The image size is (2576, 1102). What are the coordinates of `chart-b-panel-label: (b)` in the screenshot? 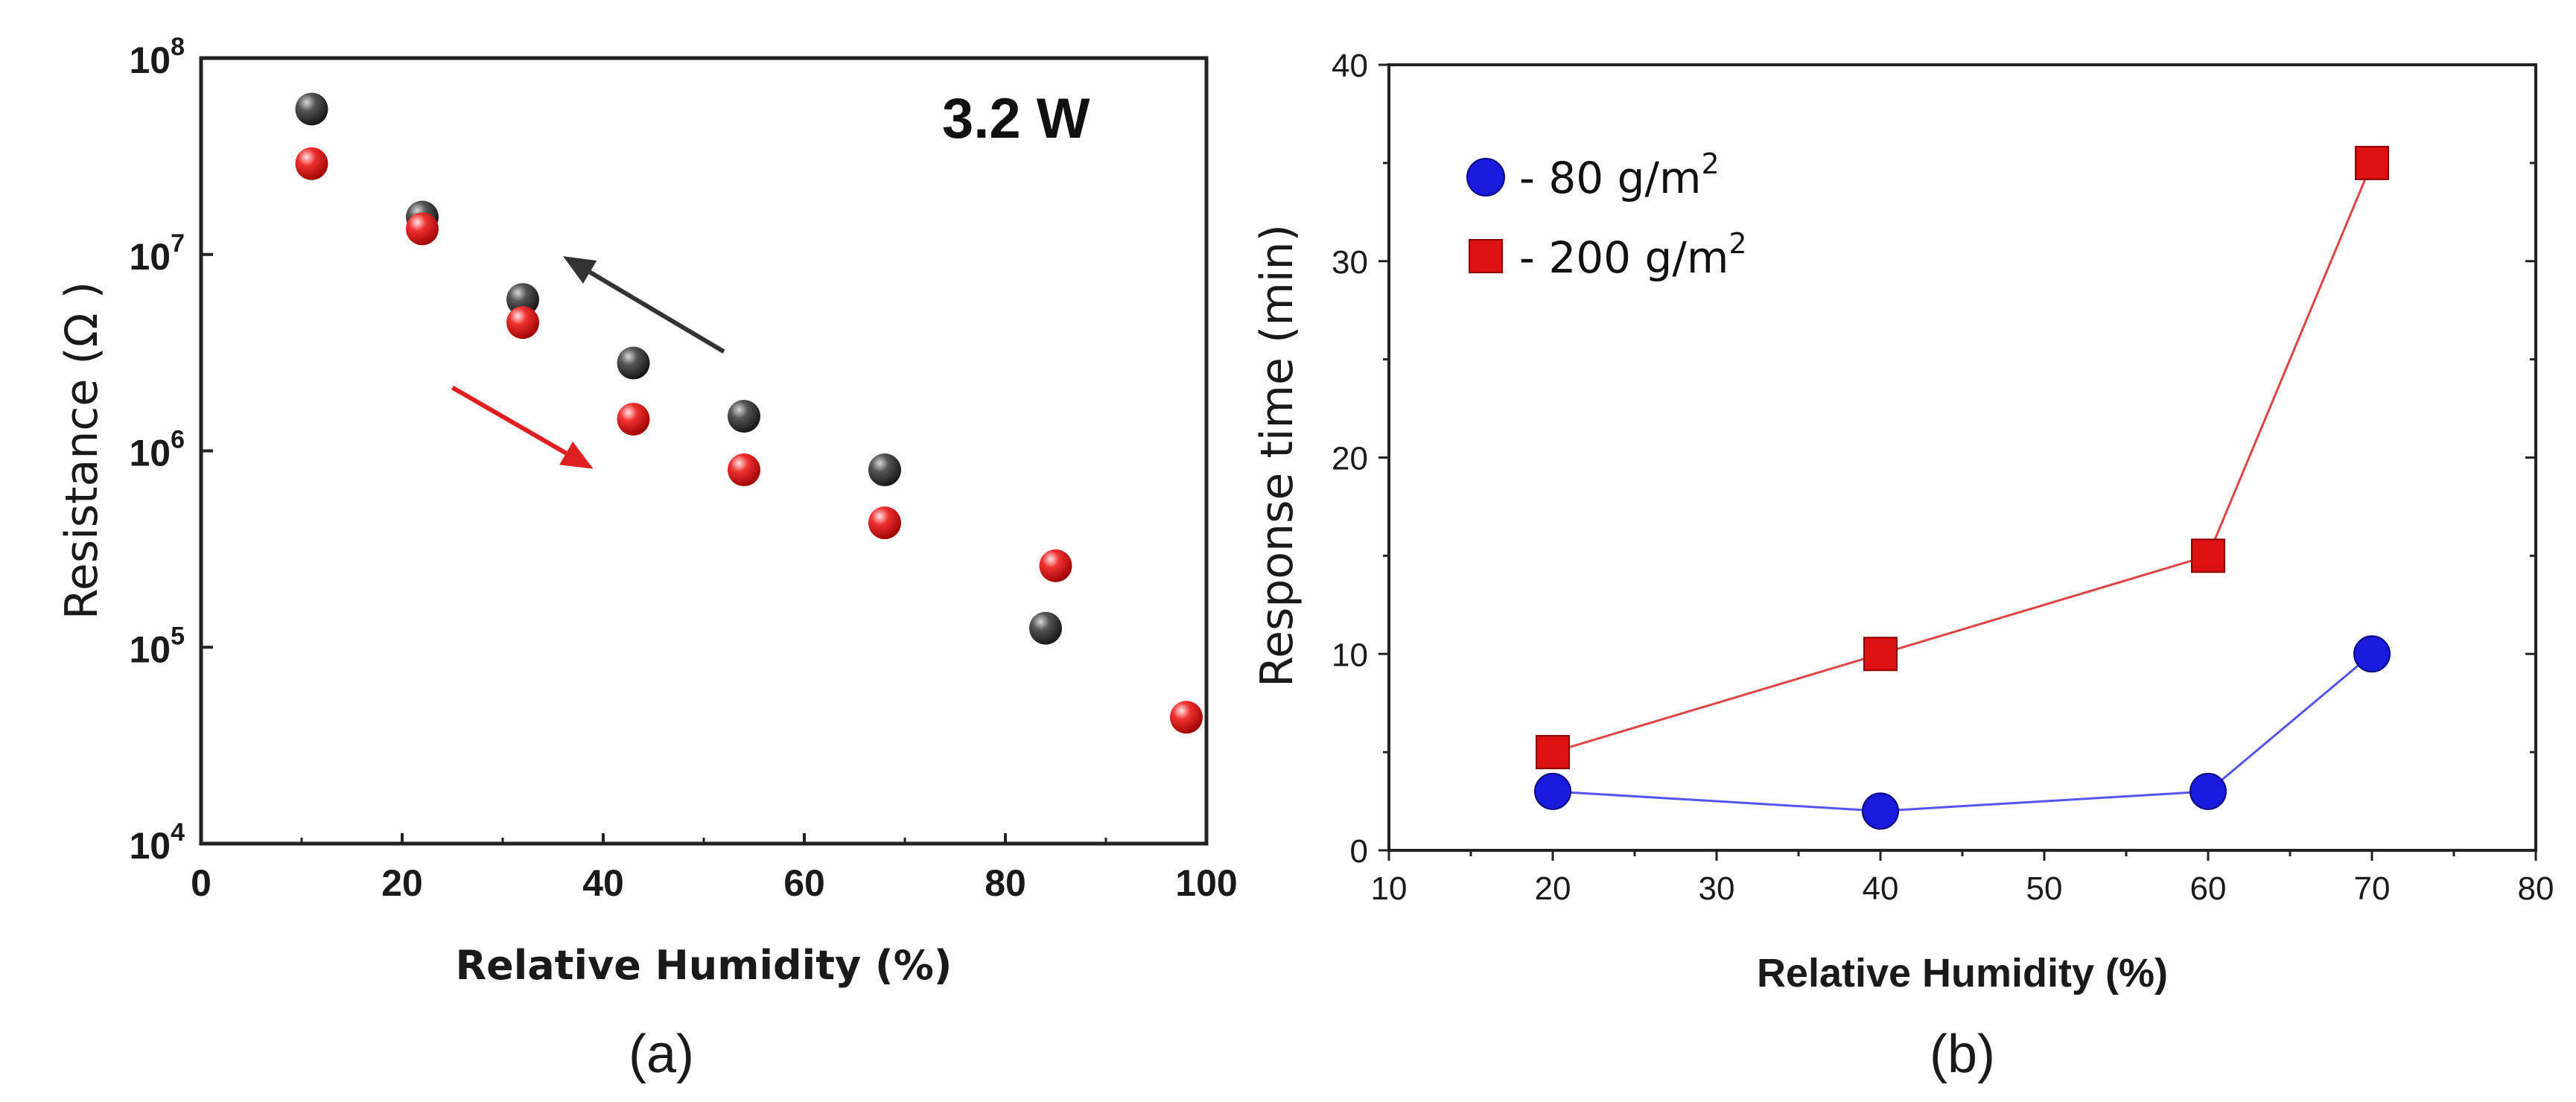 It's located at (1962, 1054).